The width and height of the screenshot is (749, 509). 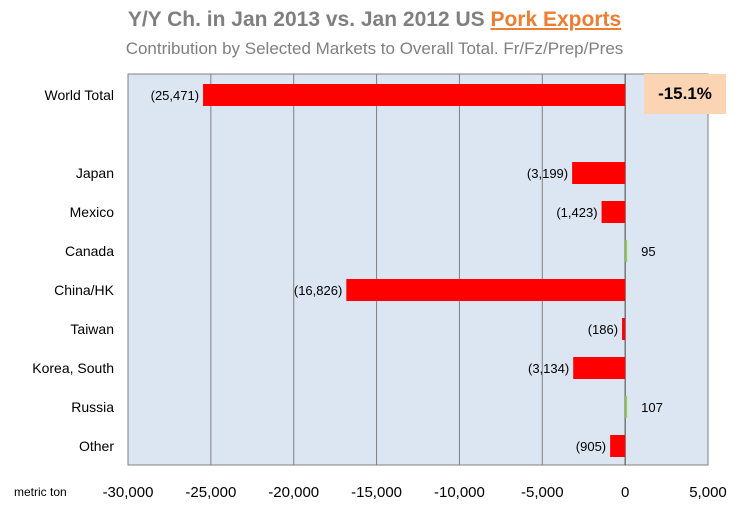 What do you see at coordinates (309, 19) in the screenshot?
I see `chart-title-prefix: Y/Y Ch. in Jan 2013 vs. Jan 2012 US` at bounding box center [309, 19].